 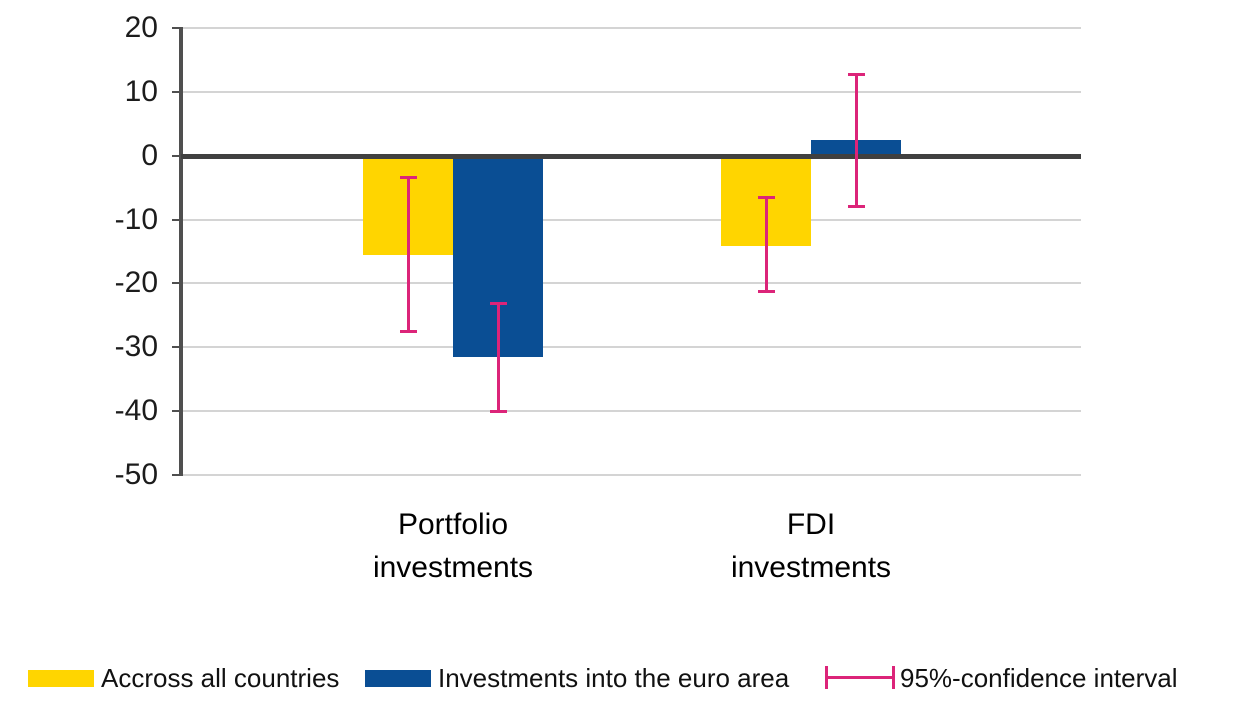 I want to click on y-axis-tick-label: 0, so click(x=149, y=155).